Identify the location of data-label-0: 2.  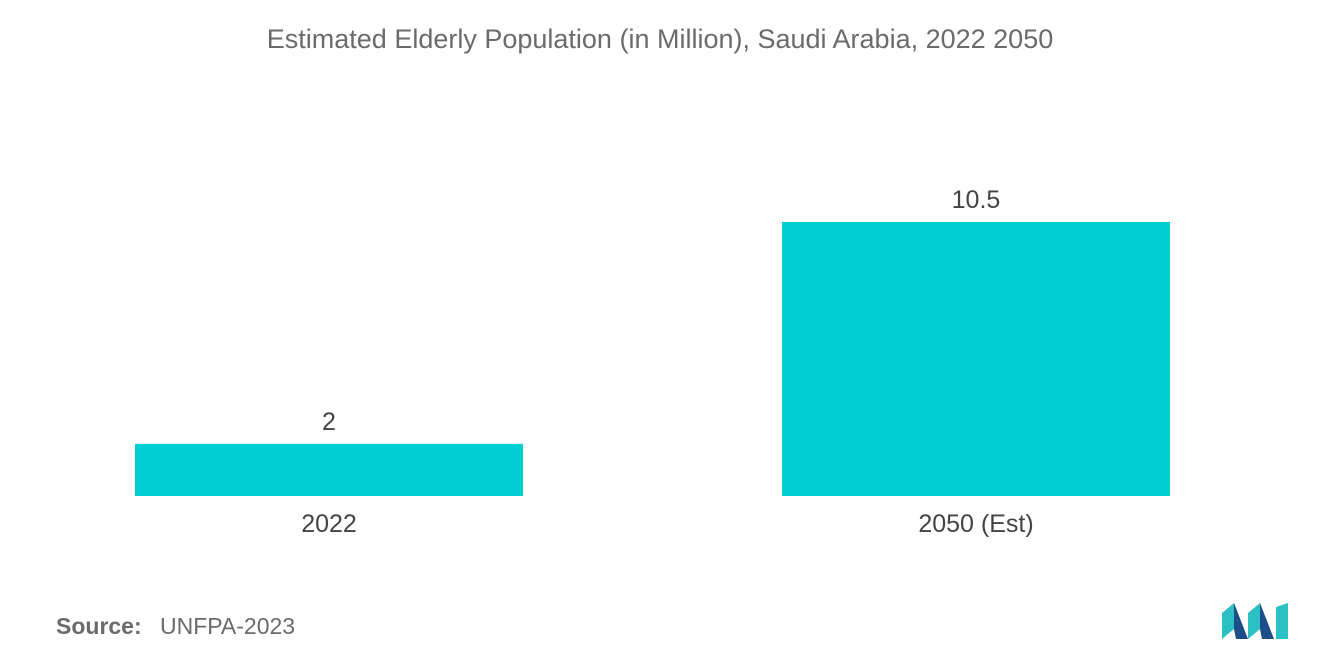
(329, 422).